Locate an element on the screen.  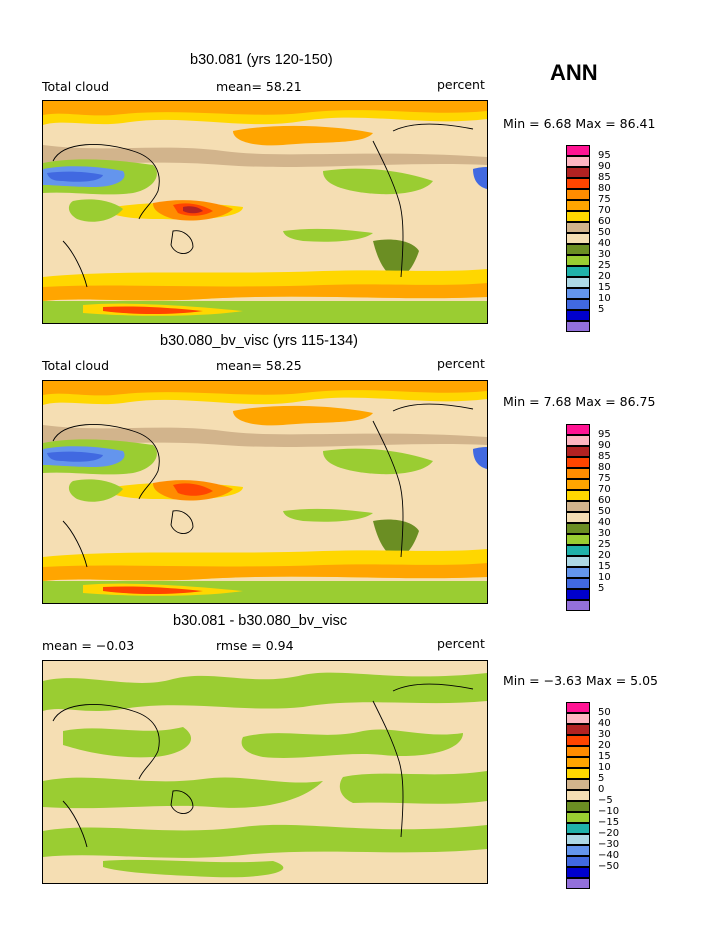
colorbar-label: 85 is located at coordinates (604, 456).